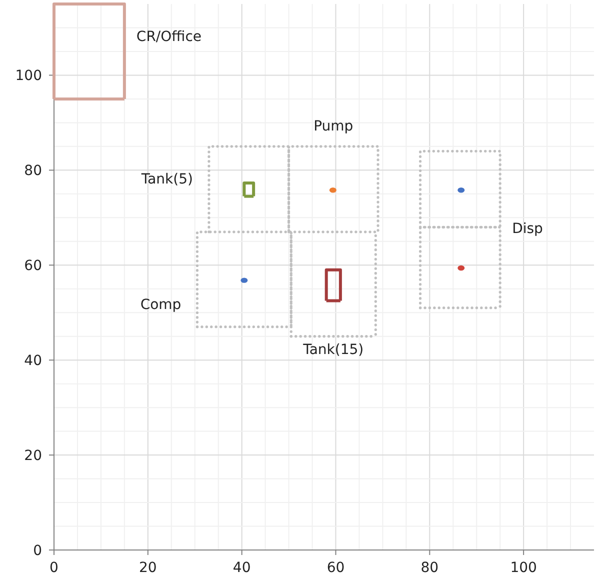 The image size is (596, 581). What do you see at coordinates (429, 568) in the screenshot?
I see `x-tick-label: 80` at bounding box center [429, 568].